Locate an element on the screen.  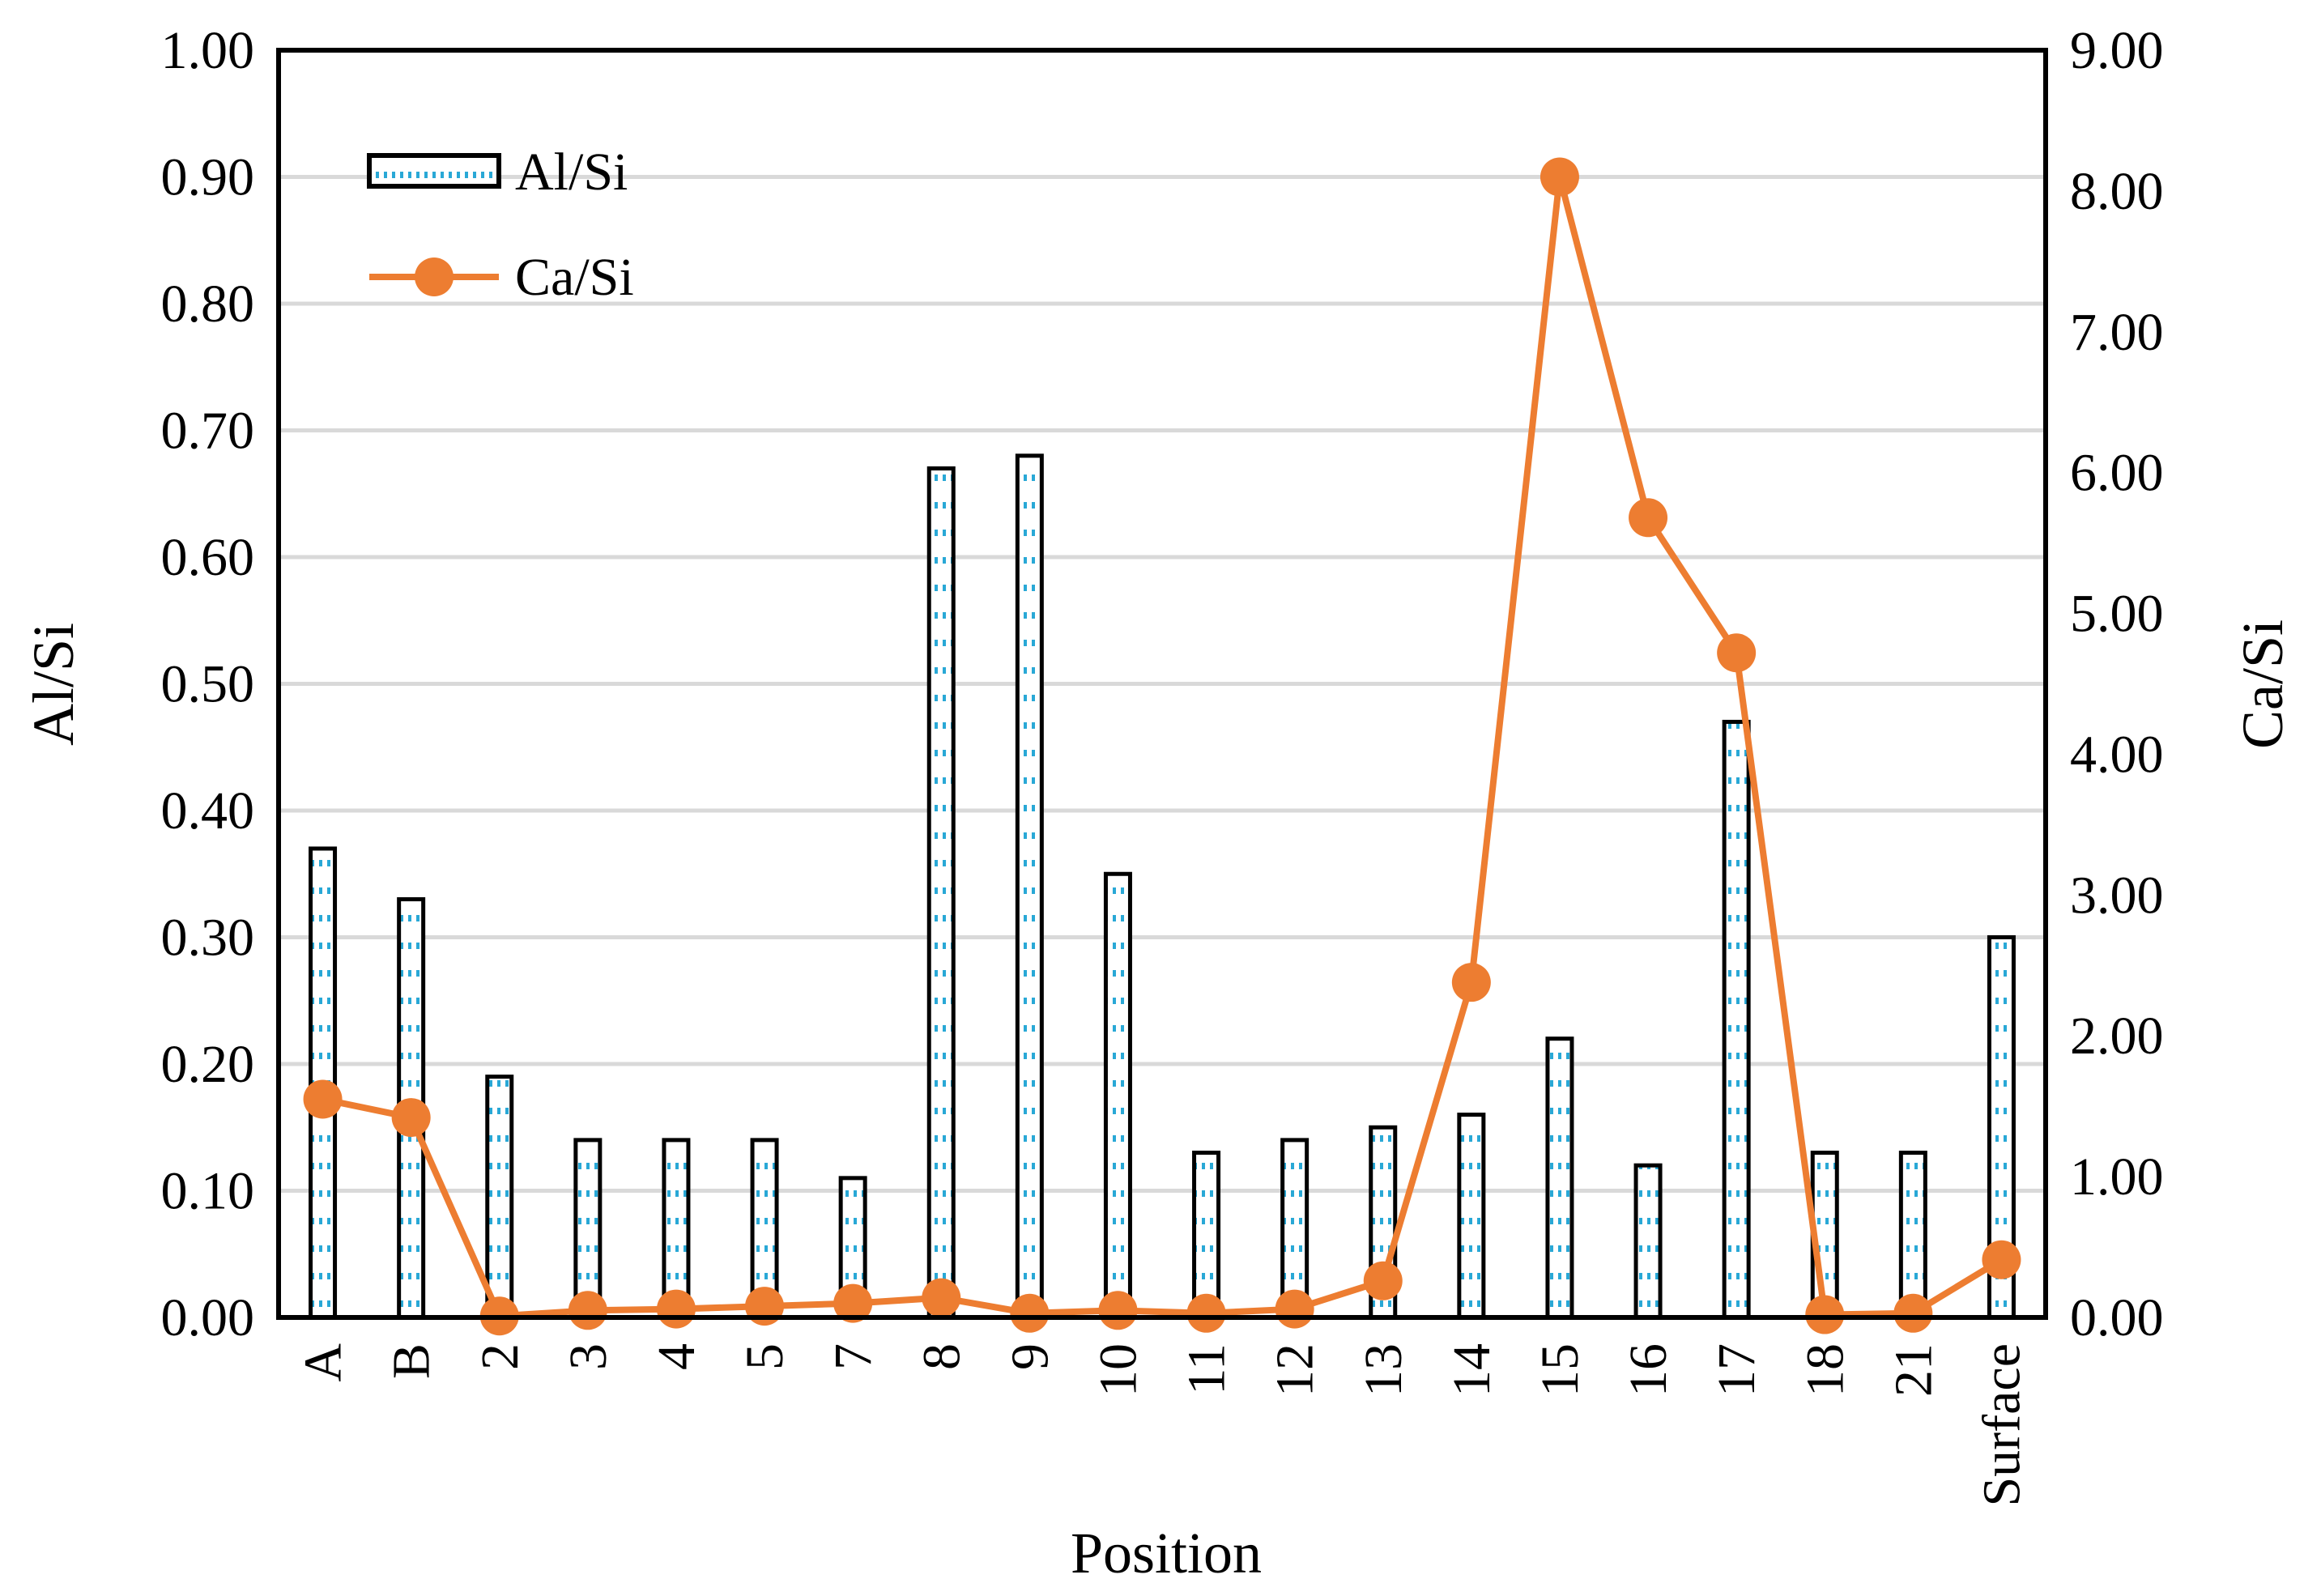
y-tick-label-right: 3.00 is located at coordinates (2117, 895).